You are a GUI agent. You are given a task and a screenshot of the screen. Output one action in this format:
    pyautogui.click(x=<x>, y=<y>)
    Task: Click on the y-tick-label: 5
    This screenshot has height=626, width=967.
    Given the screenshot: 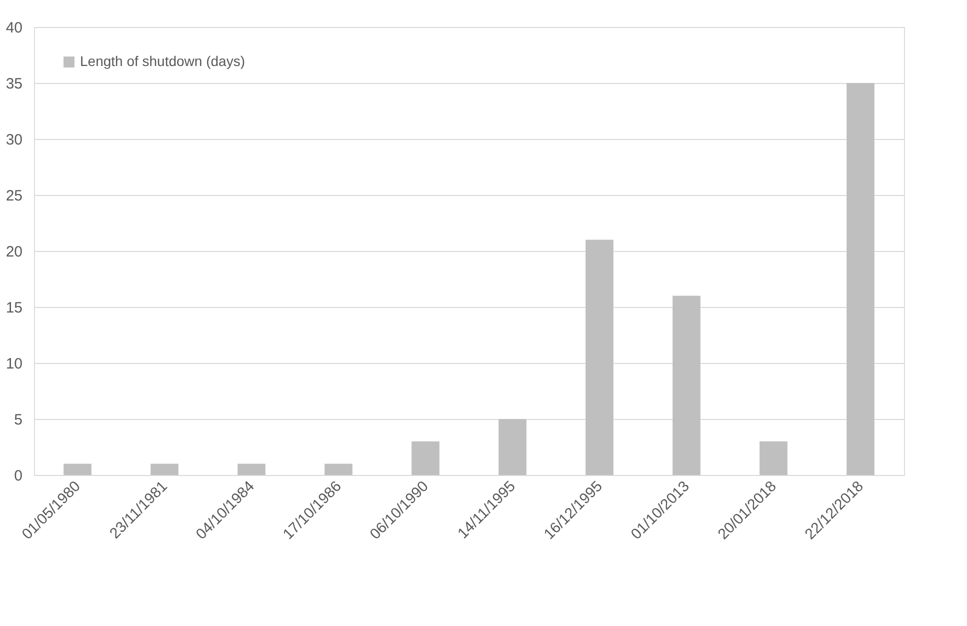 What is the action you would take?
    pyautogui.click(x=18, y=420)
    